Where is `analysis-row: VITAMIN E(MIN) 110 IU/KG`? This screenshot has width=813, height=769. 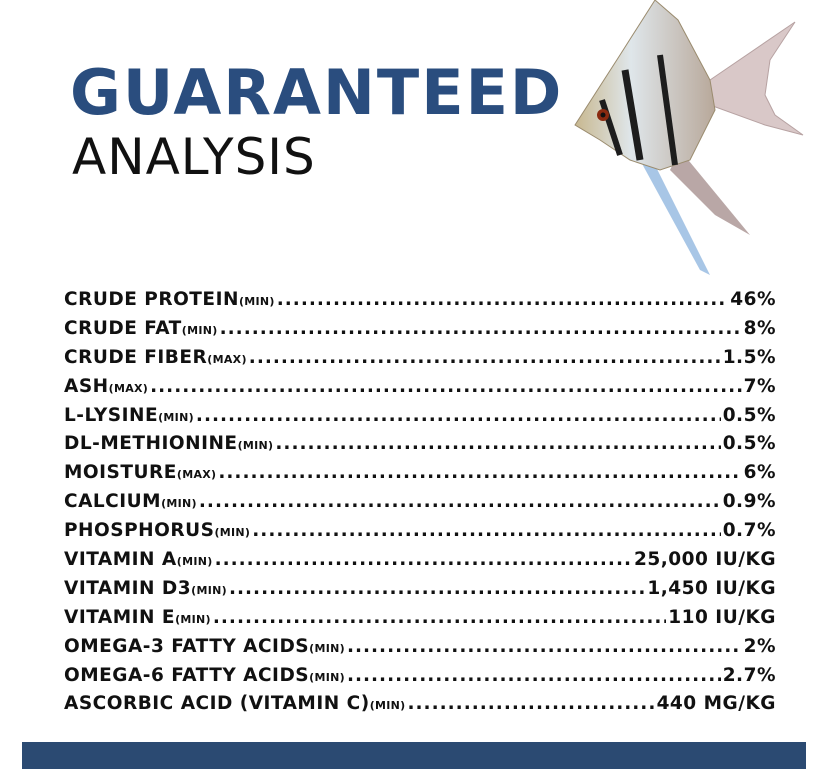
analysis-row: VITAMIN E(MIN) 110 IU/KG is located at coordinates (420, 621).